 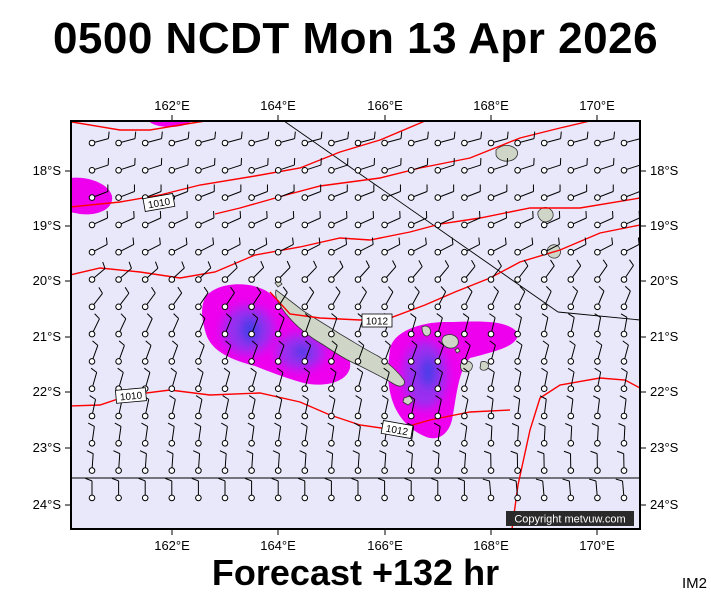 I want to click on isobar-label-text: 1012, so click(x=377, y=322).